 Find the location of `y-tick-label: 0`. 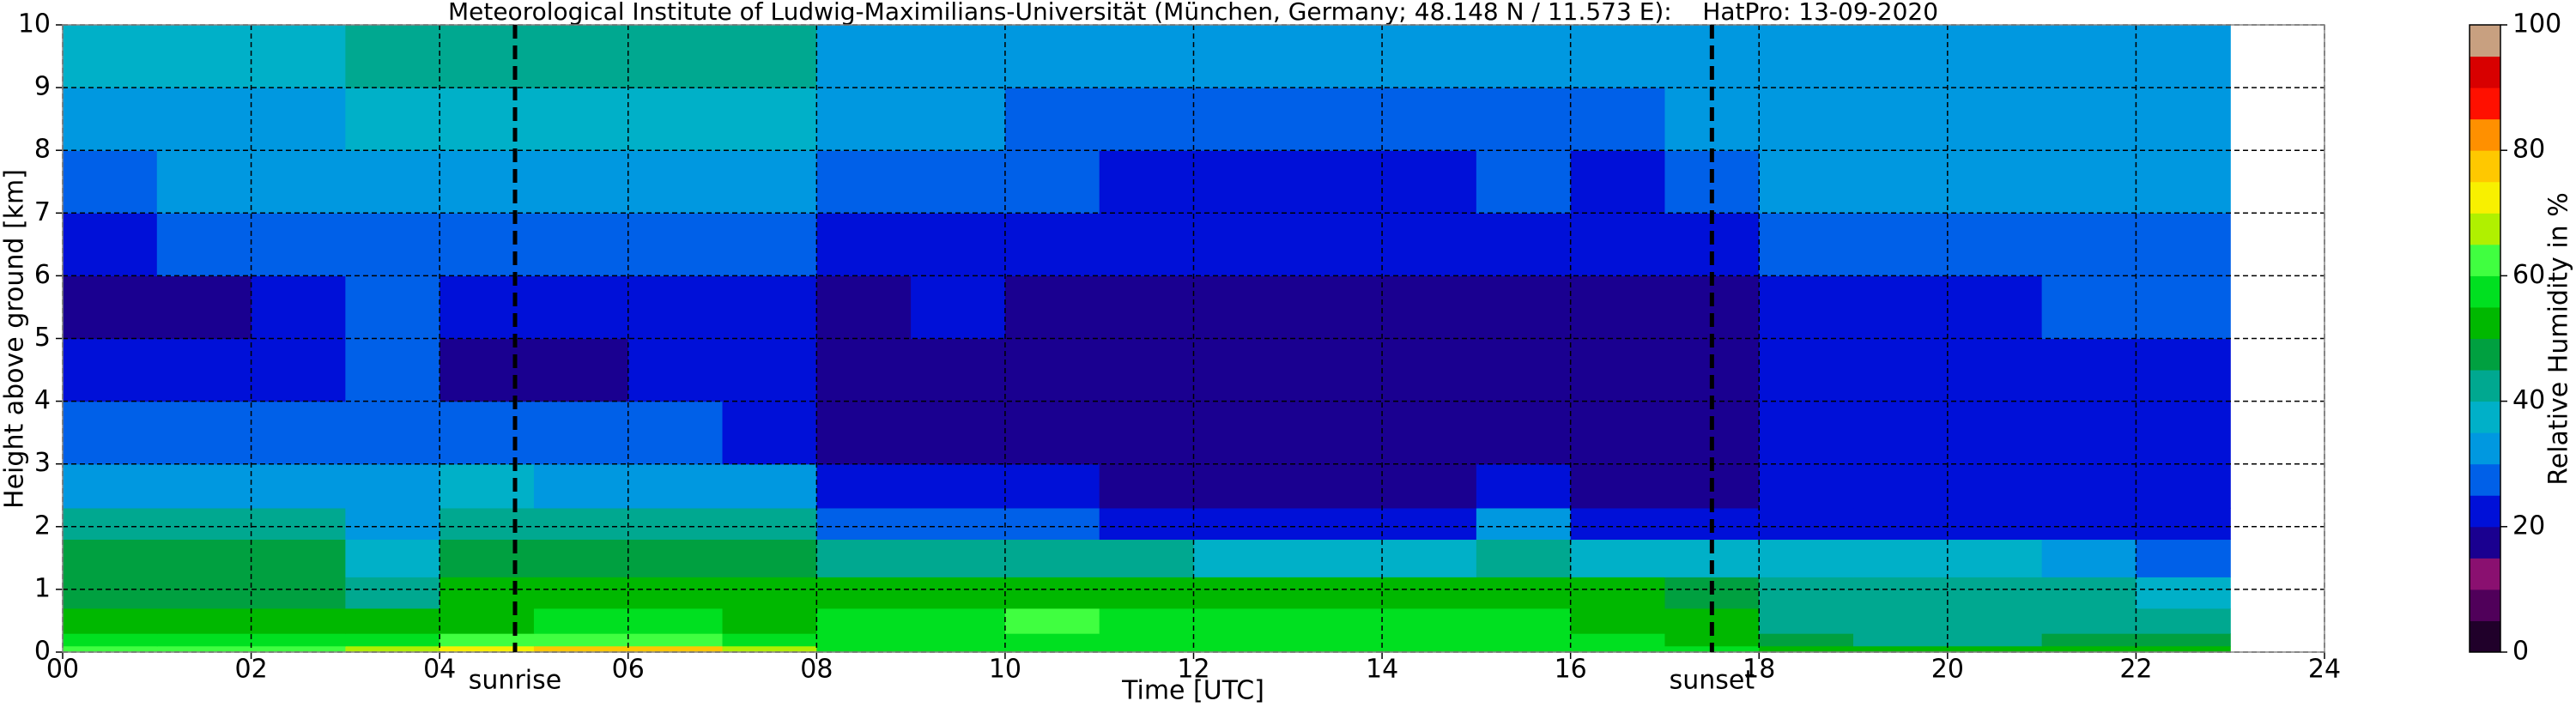

y-tick-label: 0 is located at coordinates (42, 652).